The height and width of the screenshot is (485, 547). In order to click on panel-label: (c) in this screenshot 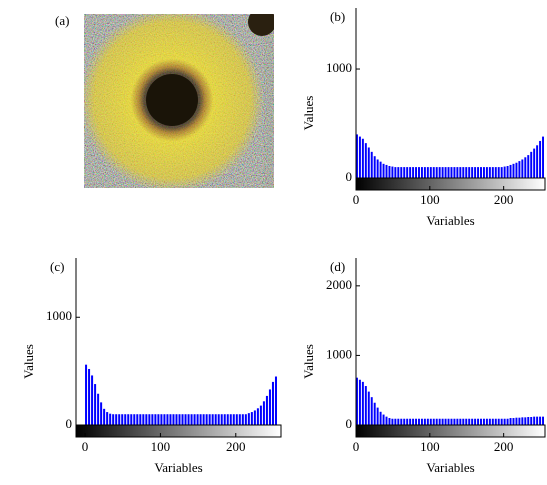, I will do `click(57, 266)`.